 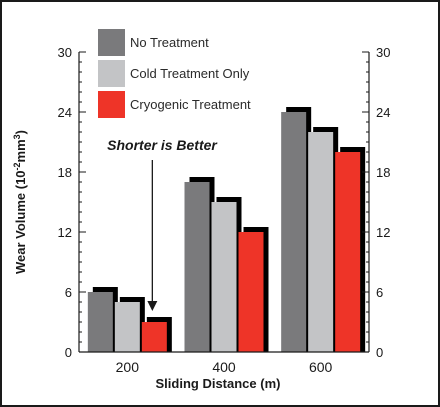 What do you see at coordinates (65, 172) in the screenshot?
I see `y-tick-label-left: 18` at bounding box center [65, 172].